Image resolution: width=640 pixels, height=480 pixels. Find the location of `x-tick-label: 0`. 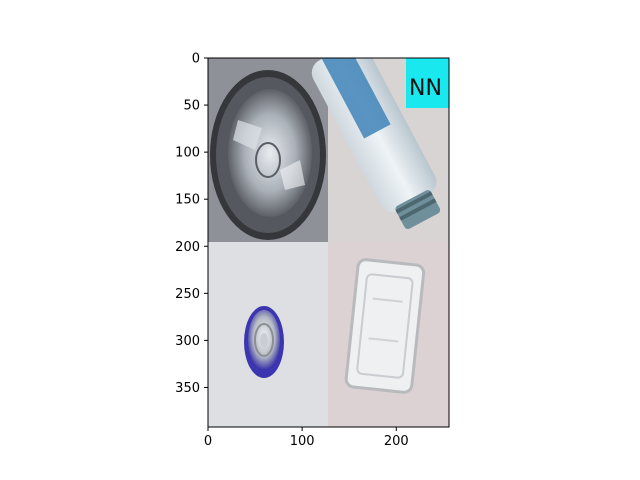

x-tick-label: 0 is located at coordinates (208, 441).